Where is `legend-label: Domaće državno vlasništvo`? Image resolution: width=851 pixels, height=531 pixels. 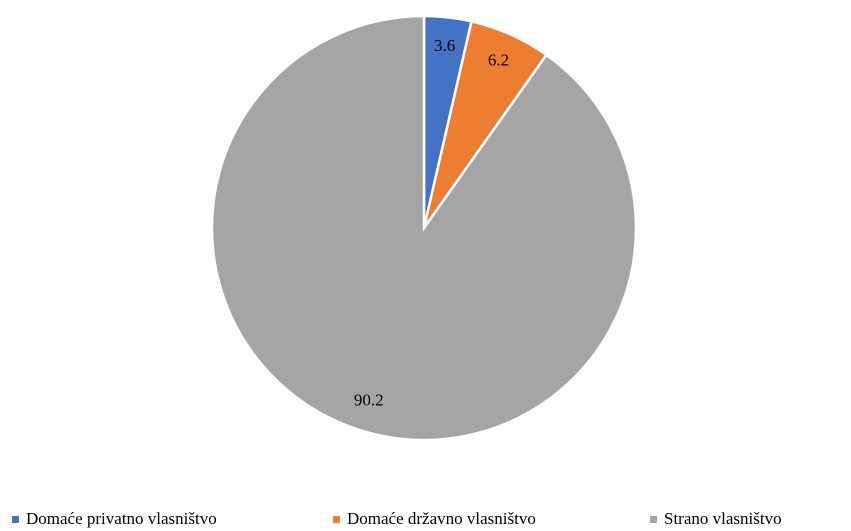 legend-label: Domaće državno vlasništvo is located at coordinates (441, 518).